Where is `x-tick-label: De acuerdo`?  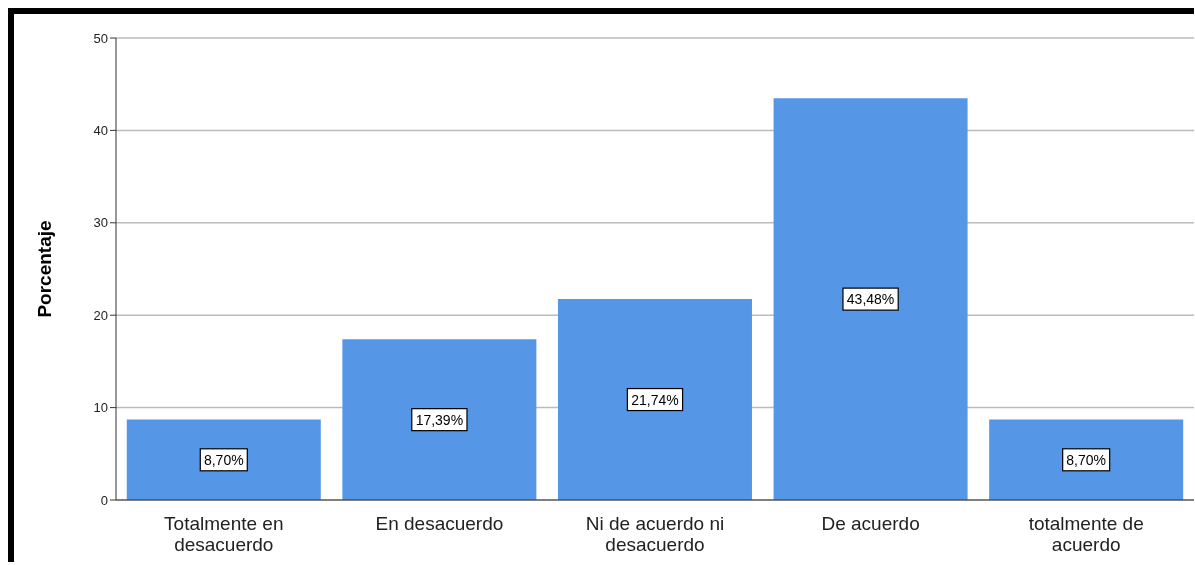
x-tick-label: De acuerdo is located at coordinates (870, 523).